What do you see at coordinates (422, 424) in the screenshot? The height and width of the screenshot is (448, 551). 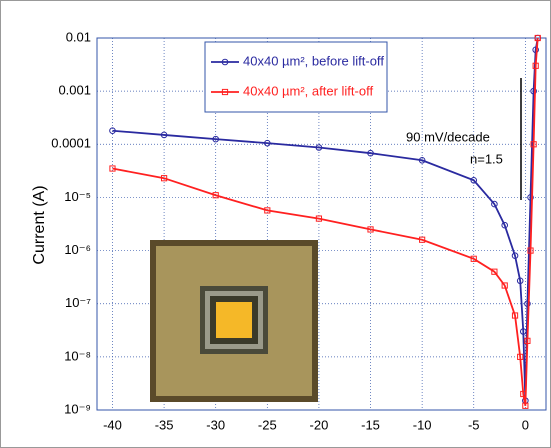 I see `x-tick-label: -10` at bounding box center [422, 424].